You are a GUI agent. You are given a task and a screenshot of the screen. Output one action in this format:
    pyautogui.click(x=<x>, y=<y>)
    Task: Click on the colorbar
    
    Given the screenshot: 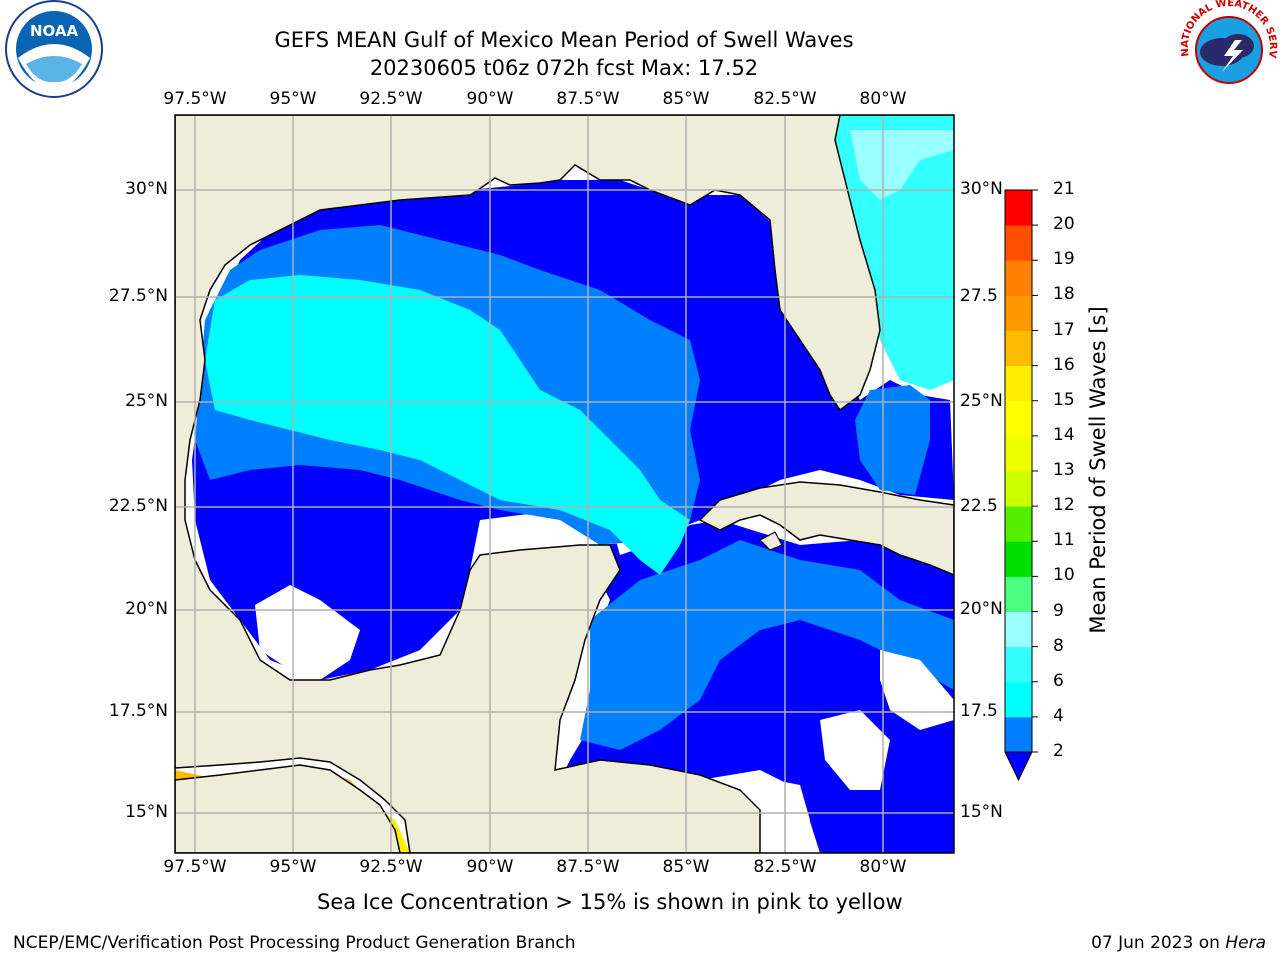 What is the action you would take?
    pyautogui.click(x=1021, y=485)
    